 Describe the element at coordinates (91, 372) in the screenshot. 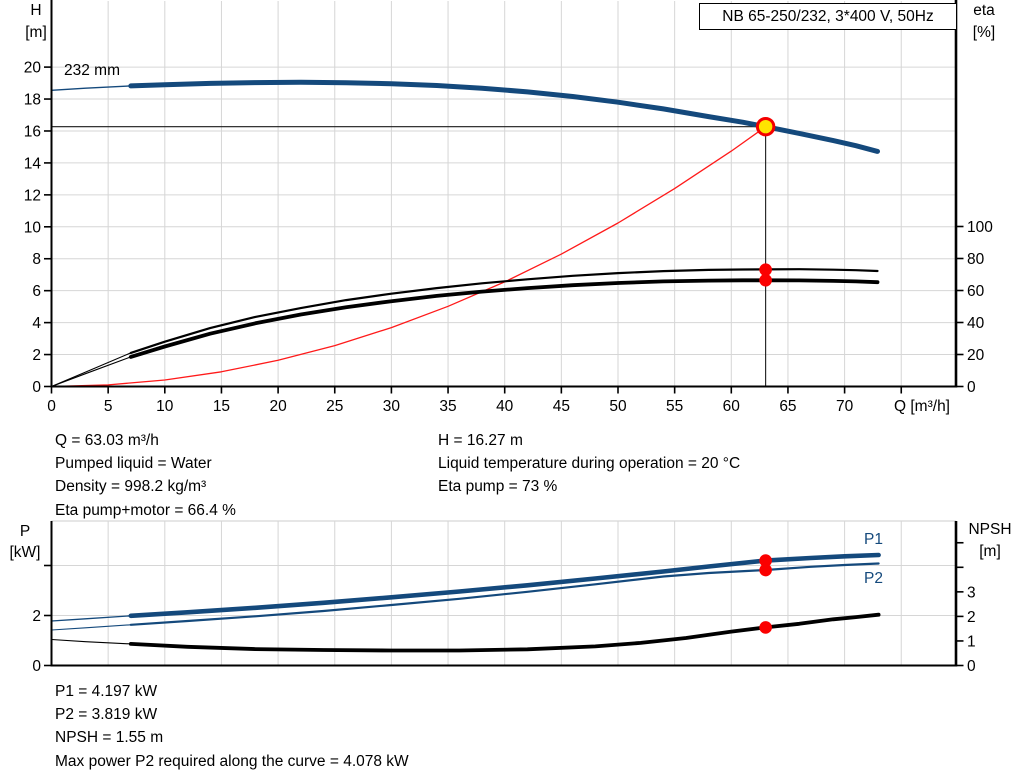

I see `eta-pump-motor-lead` at that location.